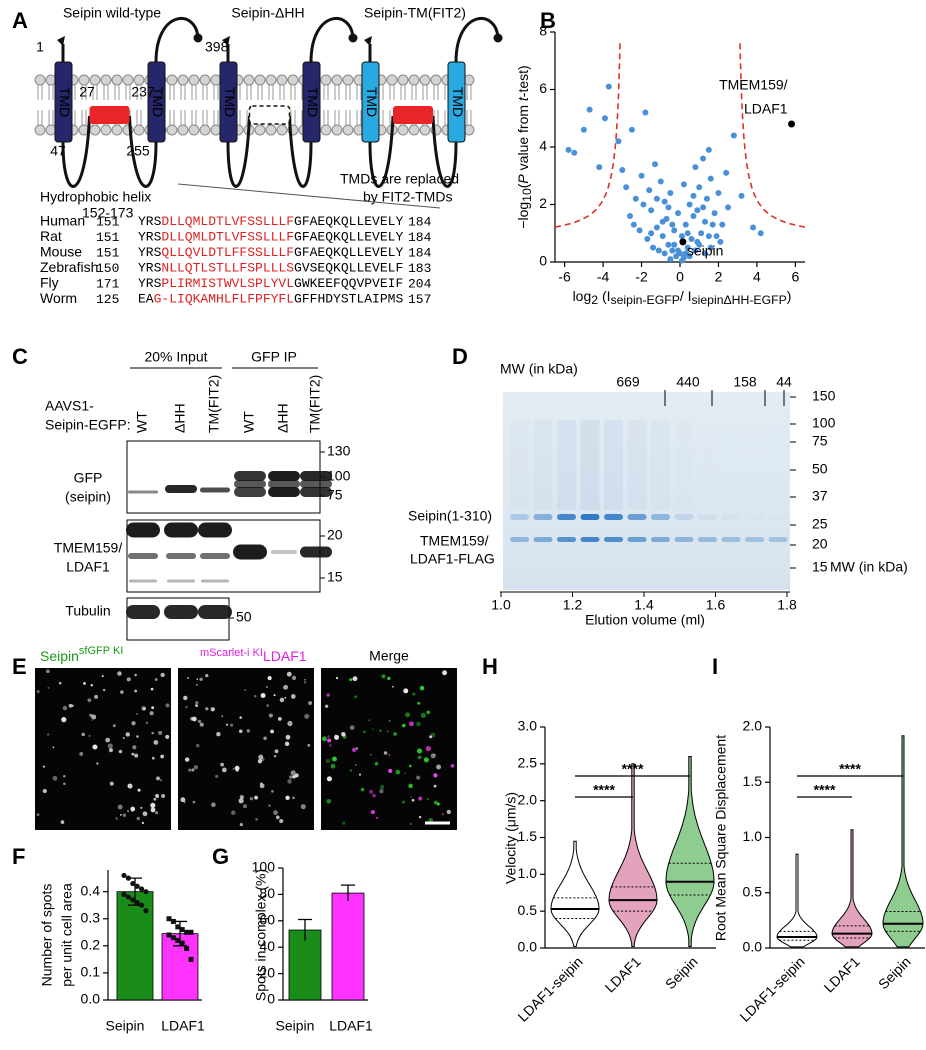  What do you see at coordinates (76, 151) in the screenshot?
I see `loop` at bounding box center [76, 151].